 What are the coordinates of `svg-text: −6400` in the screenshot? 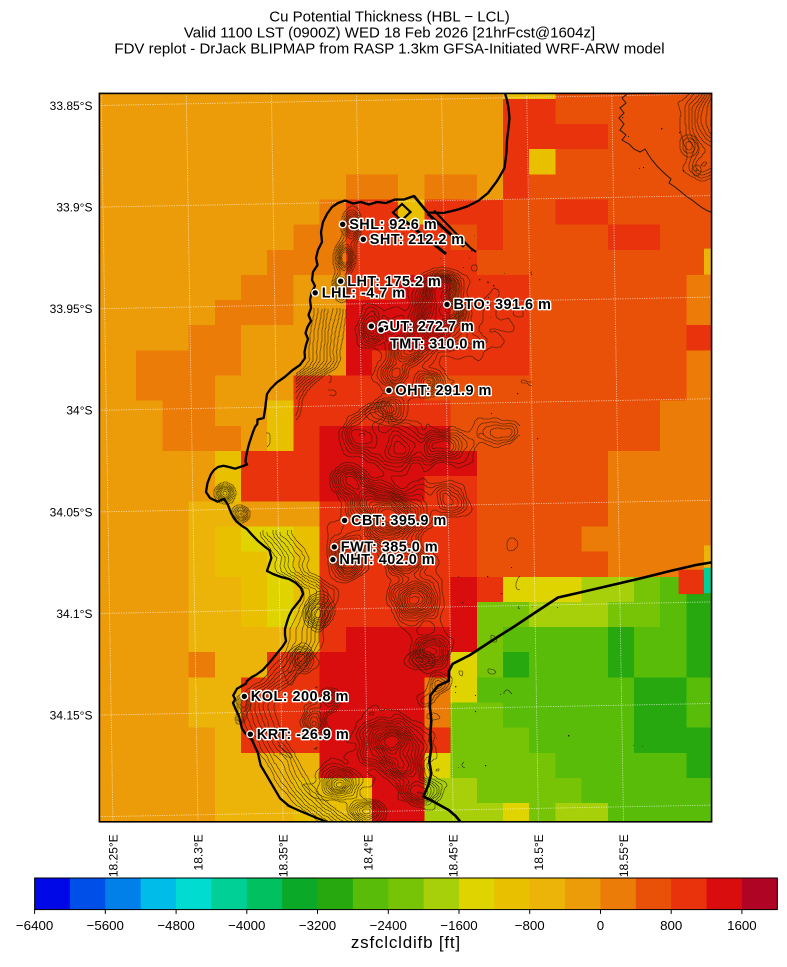 It's located at (34, 925).